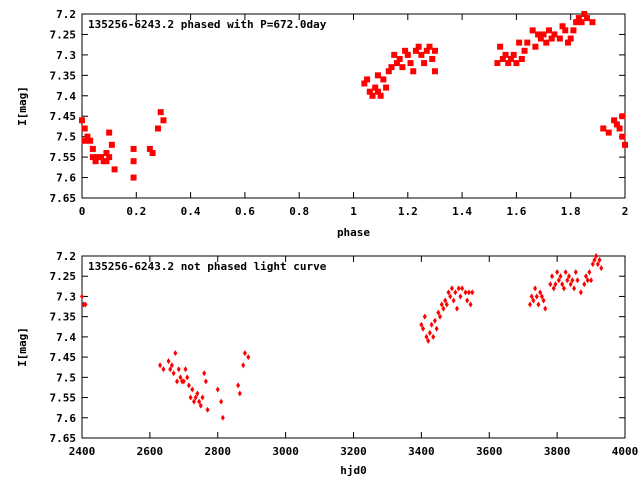  What do you see at coordinates (82, 211) in the screenshot?
I see `x-tick-label: 0` at bounding box center [82, 211].